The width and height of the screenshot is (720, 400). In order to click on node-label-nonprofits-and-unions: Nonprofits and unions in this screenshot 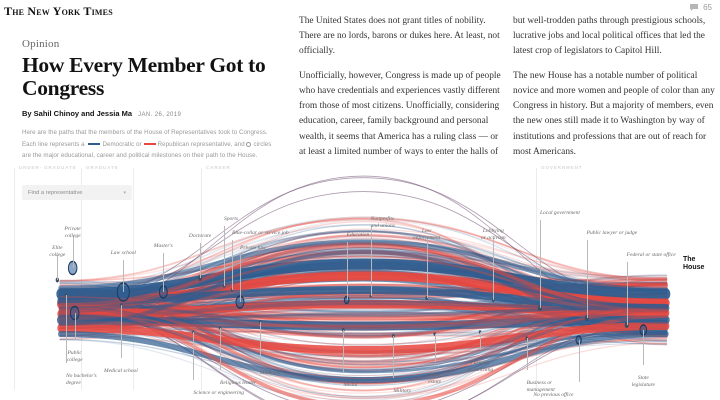, I will do `click(382, 222)`.